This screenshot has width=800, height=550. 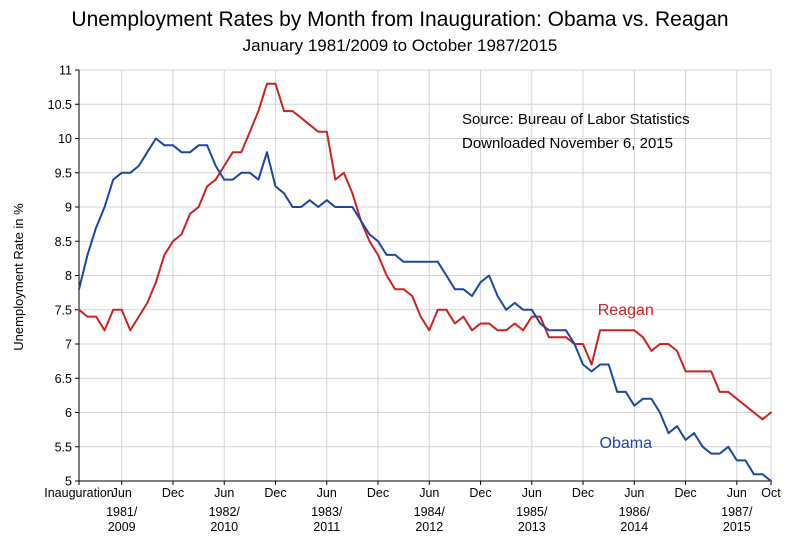 What do you see at coordinates (532, 512) in the screenshot?
I see `x-year-label: 1985/` at bounding box center [532, 512].